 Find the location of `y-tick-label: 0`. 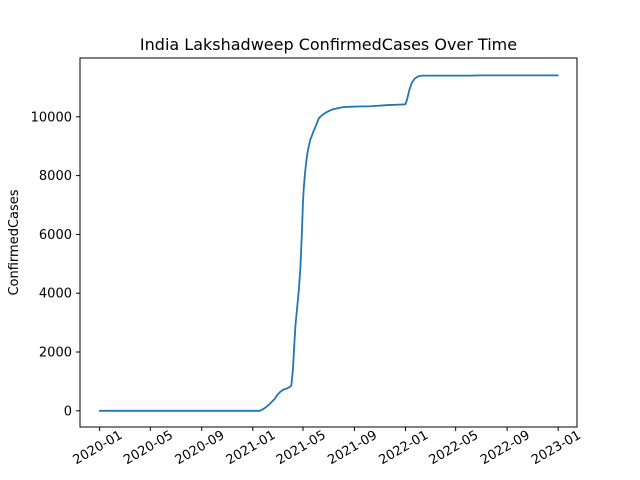

y-tick-label: 0 is located at coordinates (68, 411).